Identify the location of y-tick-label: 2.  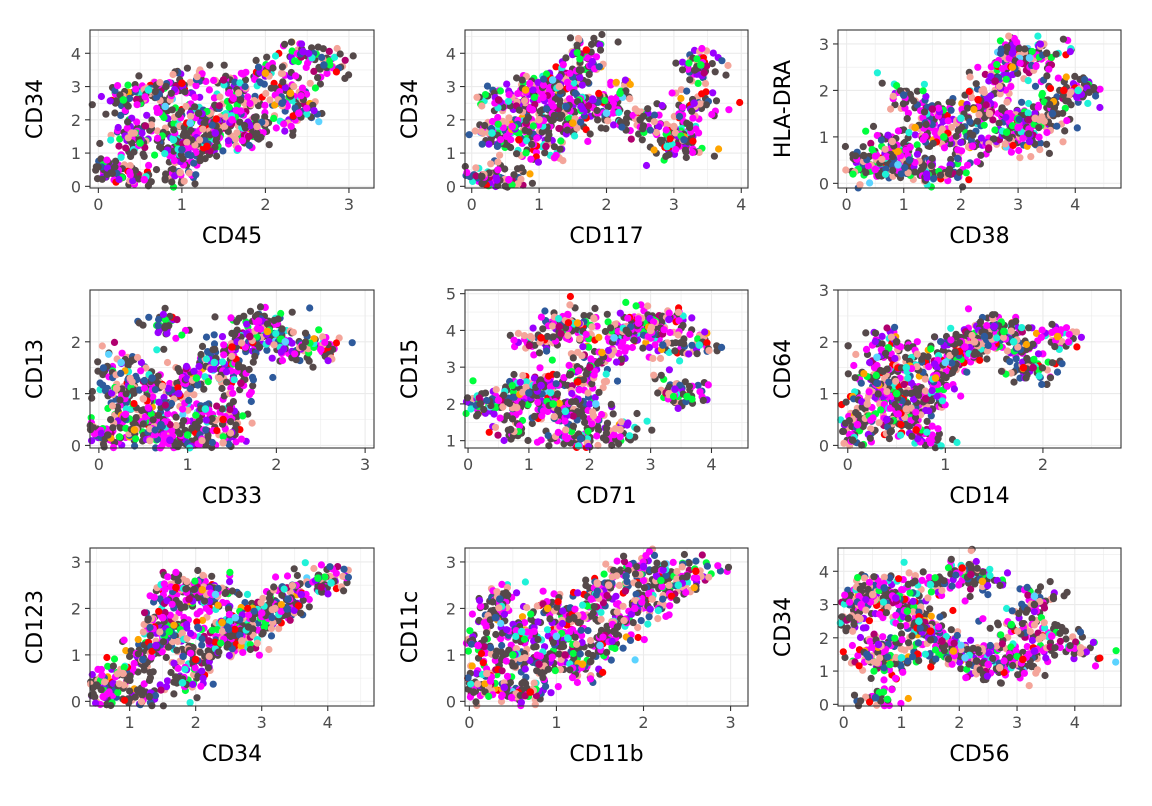
(824, 90).